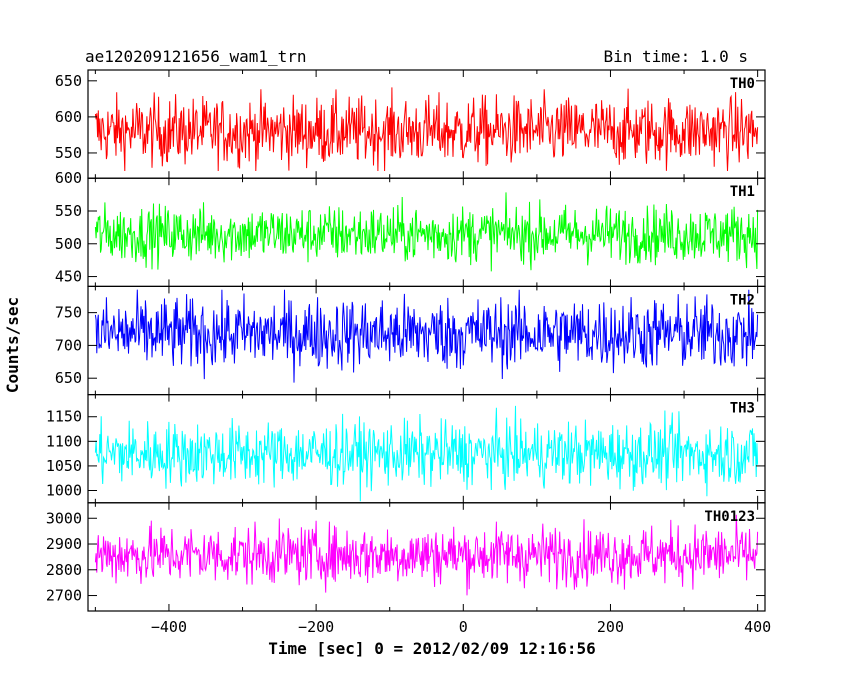 The width and height of the screenshot is (850, 680). I want to click on y-tick-label: 750, so click(68, 313).